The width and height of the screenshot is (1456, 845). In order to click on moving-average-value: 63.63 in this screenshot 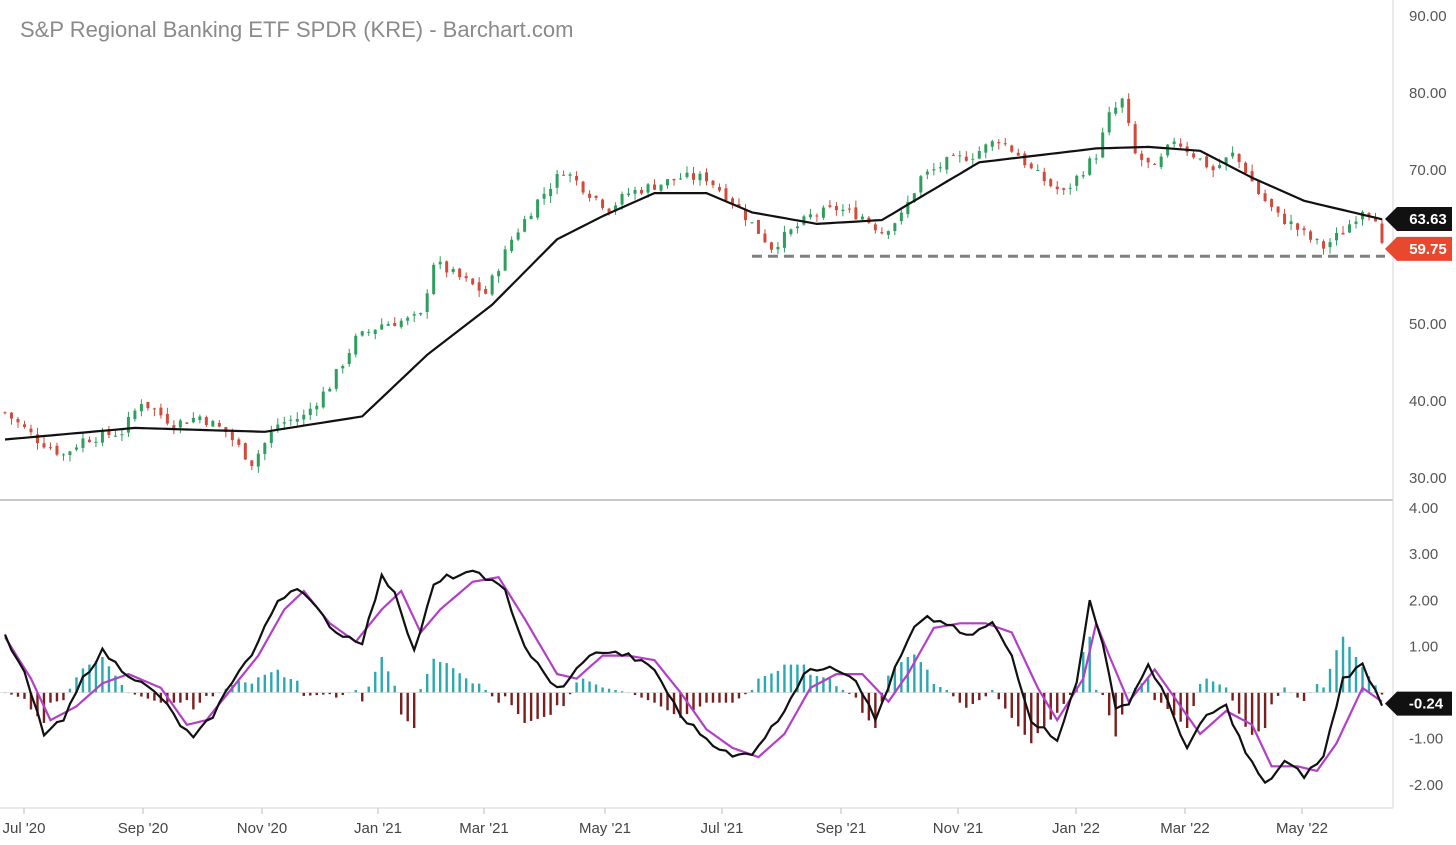, I will do `click(1428, 219)`.